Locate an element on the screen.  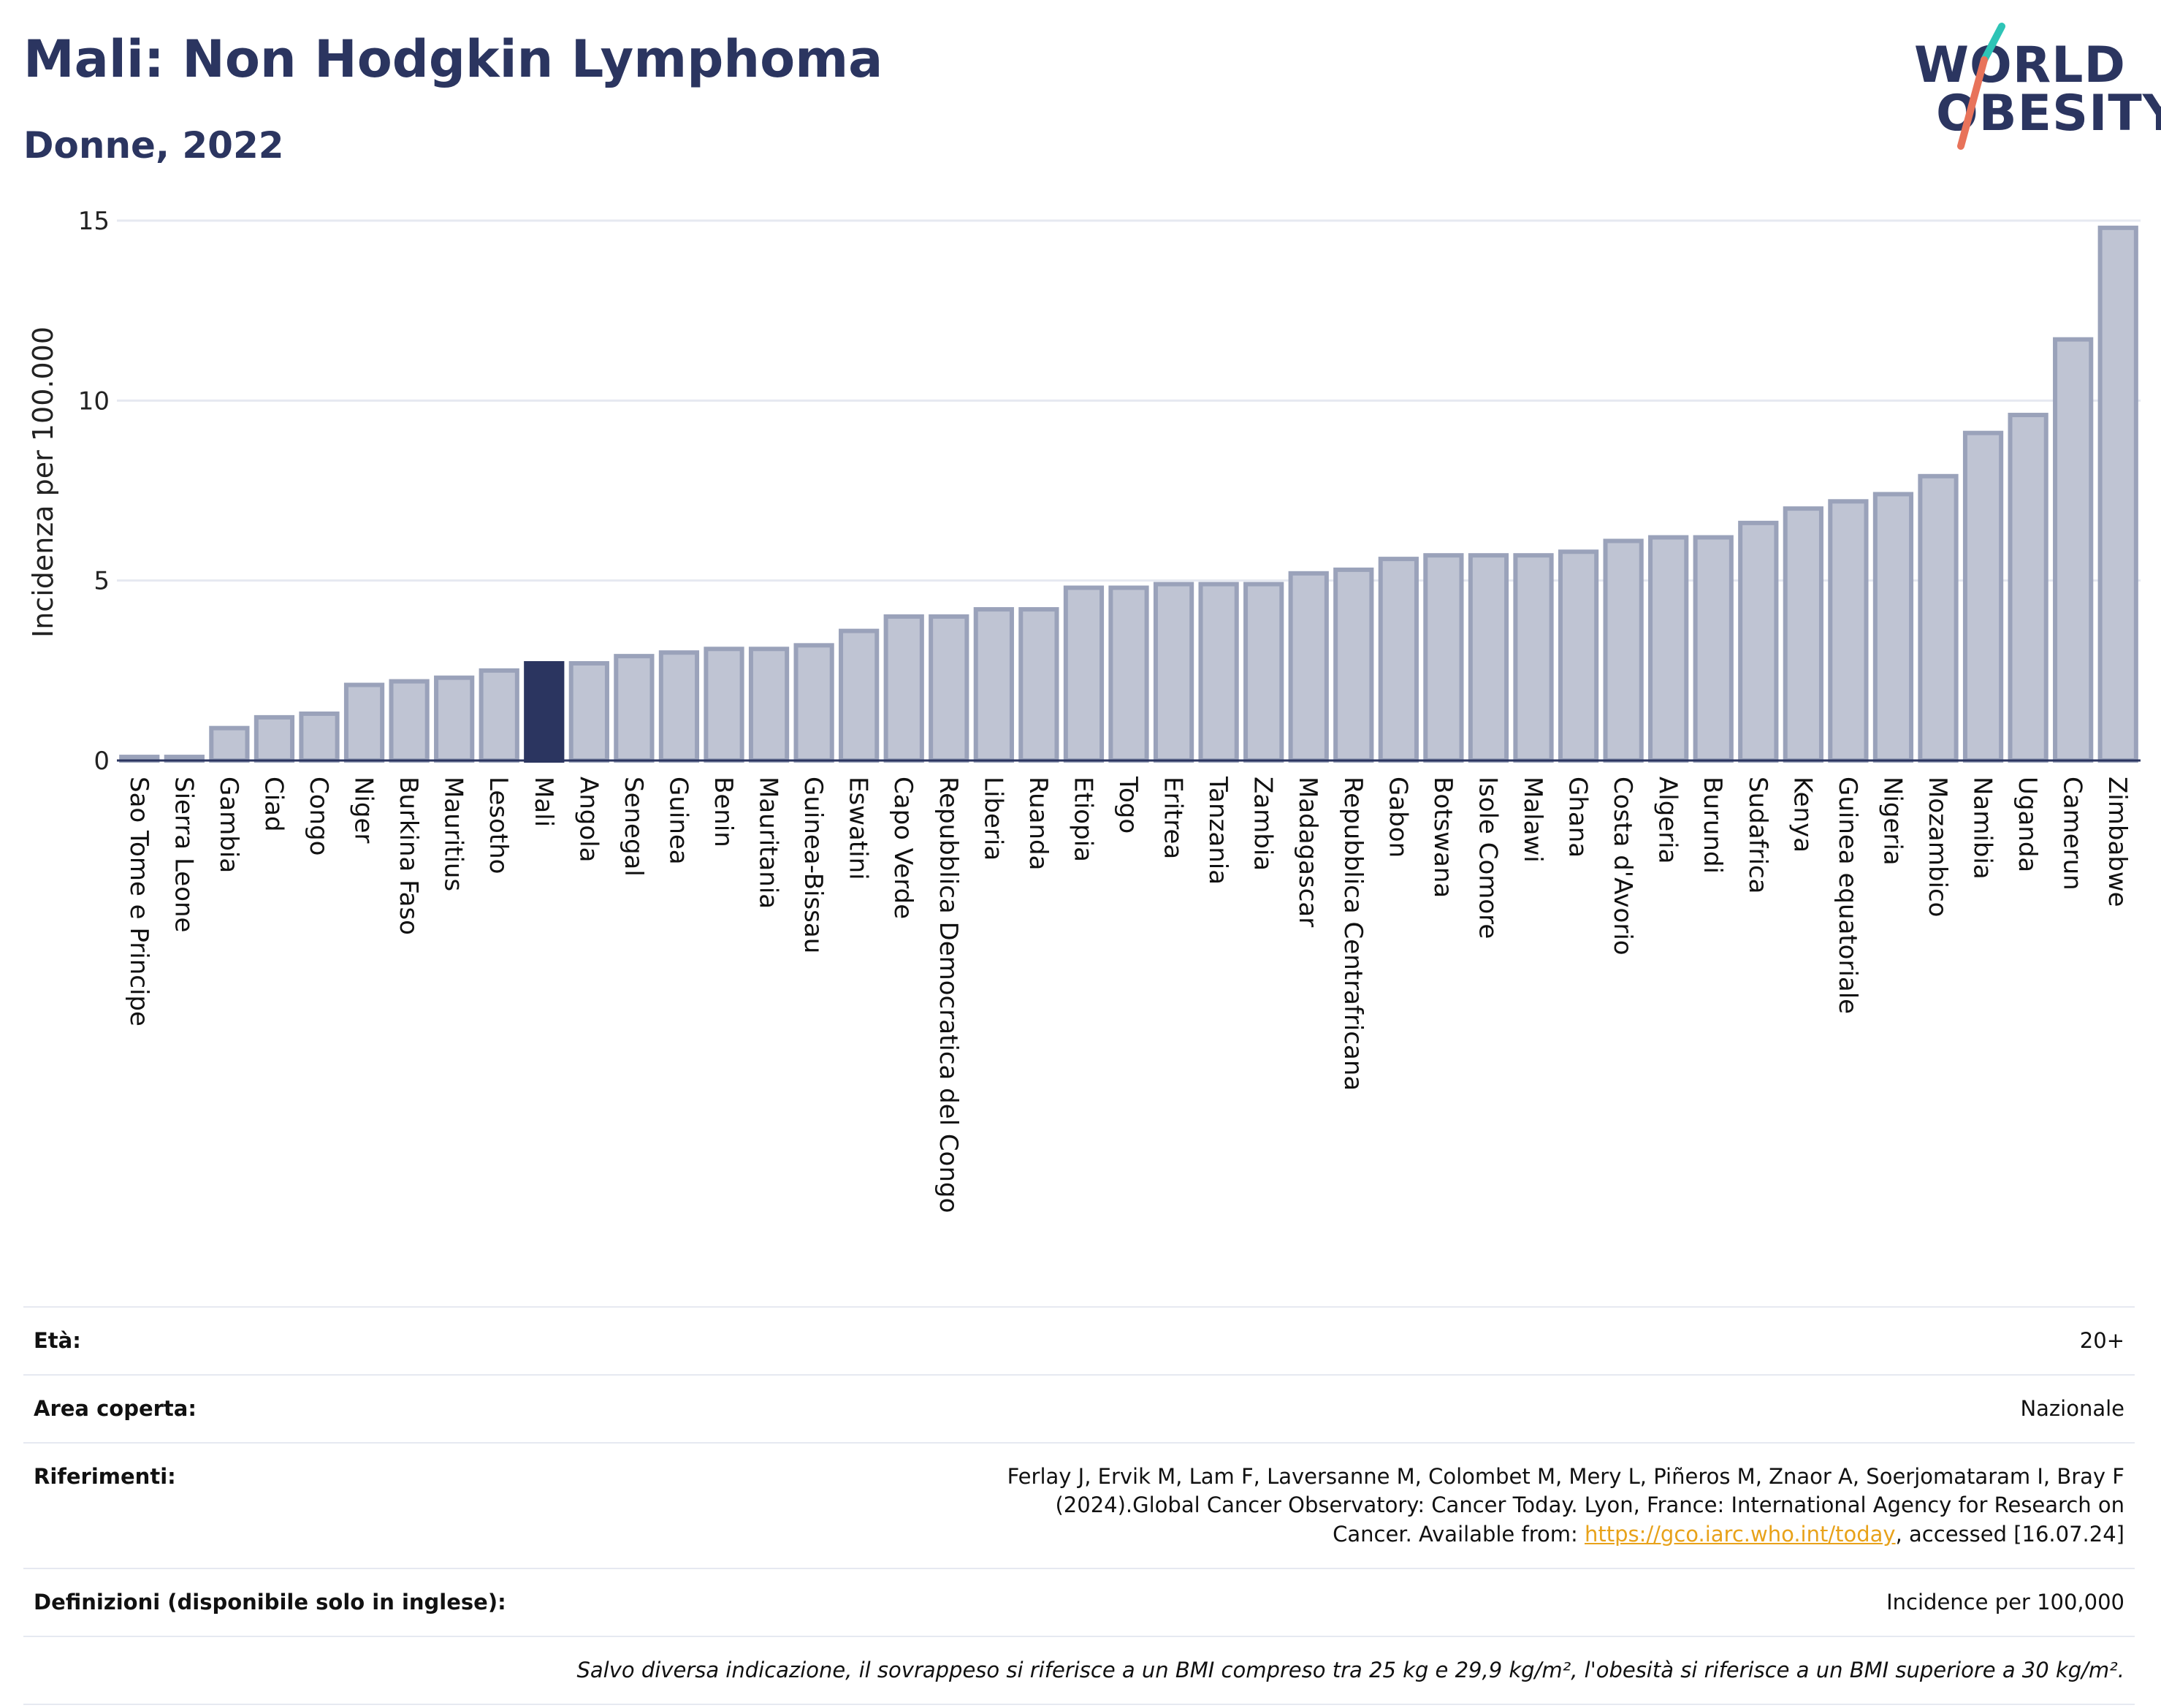
bar-zambia is located at coordinates (1263, 672).